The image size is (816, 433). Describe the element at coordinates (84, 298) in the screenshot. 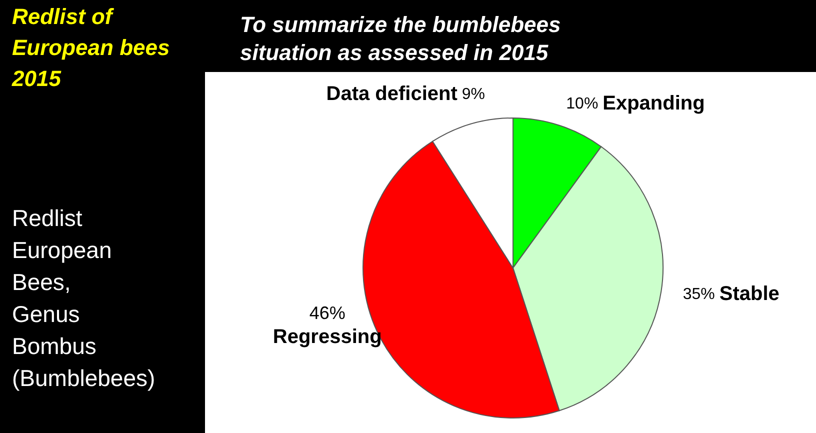

I see `text: Redlist European Bees, Genus Bombus (Bumblebees)` at that location.